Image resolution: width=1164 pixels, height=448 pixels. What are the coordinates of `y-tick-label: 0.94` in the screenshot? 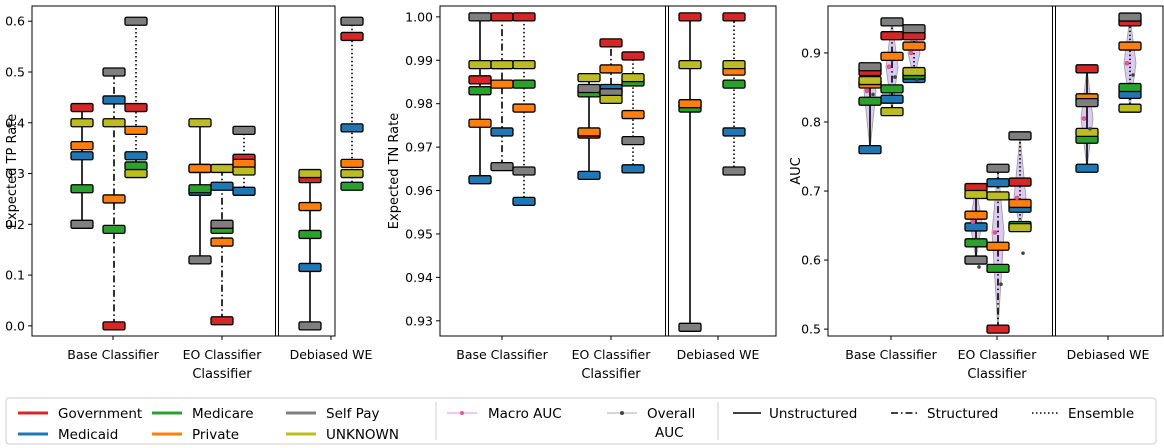 It's located at (419, 277).